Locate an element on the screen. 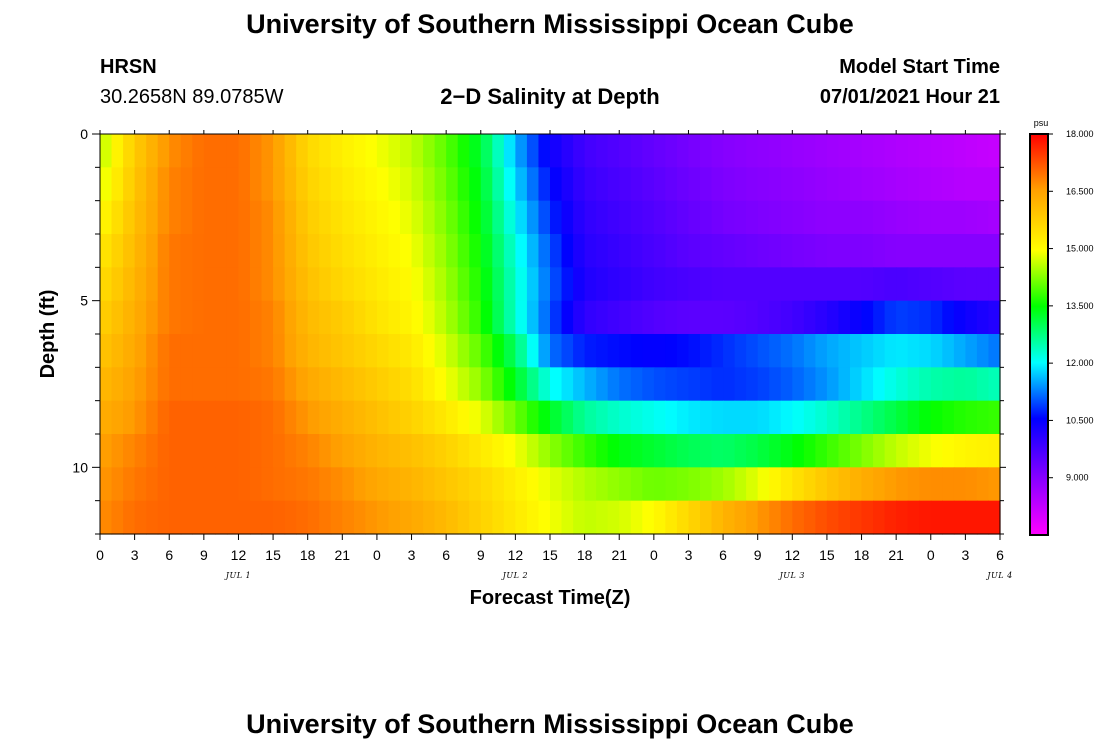 This screenshot has width=1100, height=750. colorbar-tick-label: 13.500 is located at coordinates (1080, 306).